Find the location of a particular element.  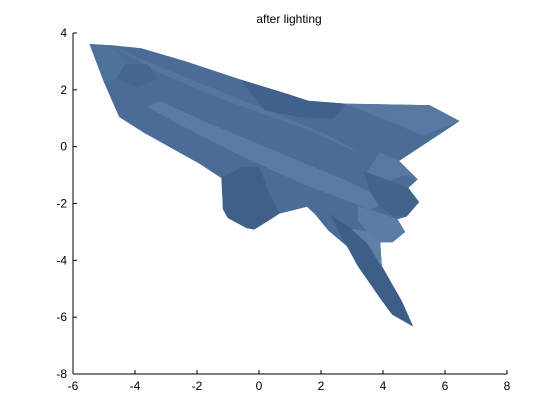

y-tick-label: 2 is located at coordinates (63, 90).